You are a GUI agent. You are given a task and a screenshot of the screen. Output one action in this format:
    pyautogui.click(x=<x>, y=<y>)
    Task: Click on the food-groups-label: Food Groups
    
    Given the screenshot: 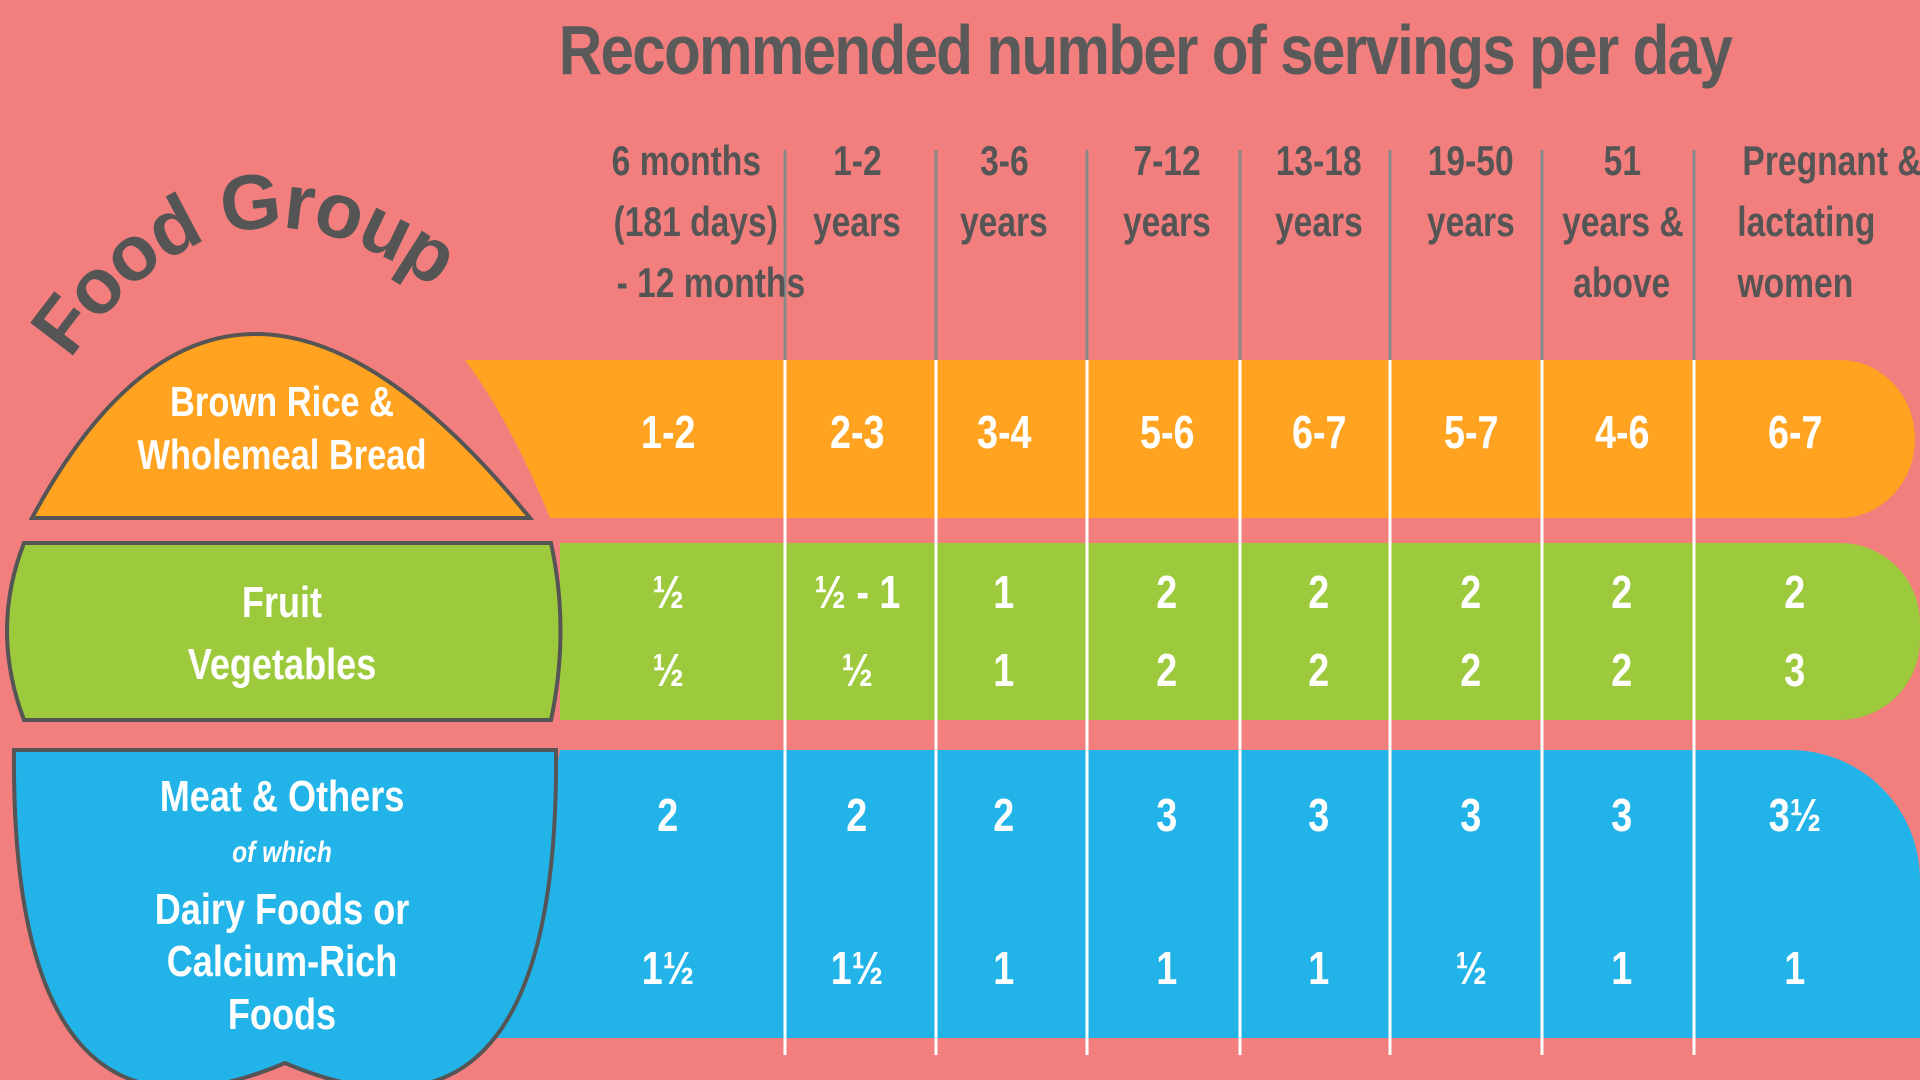 What is the action you would take?
    pyautogui.click(x=237, y=185)
    